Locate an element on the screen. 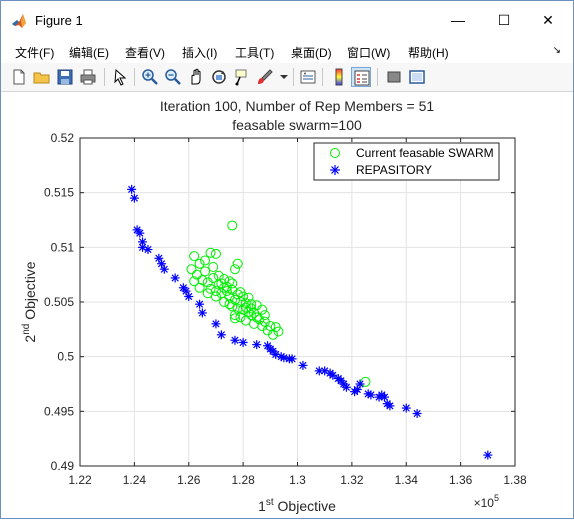 This screenshot has width=574, height=523. menu-desktop: 桌面(D) is located at coordinates (311, 53).